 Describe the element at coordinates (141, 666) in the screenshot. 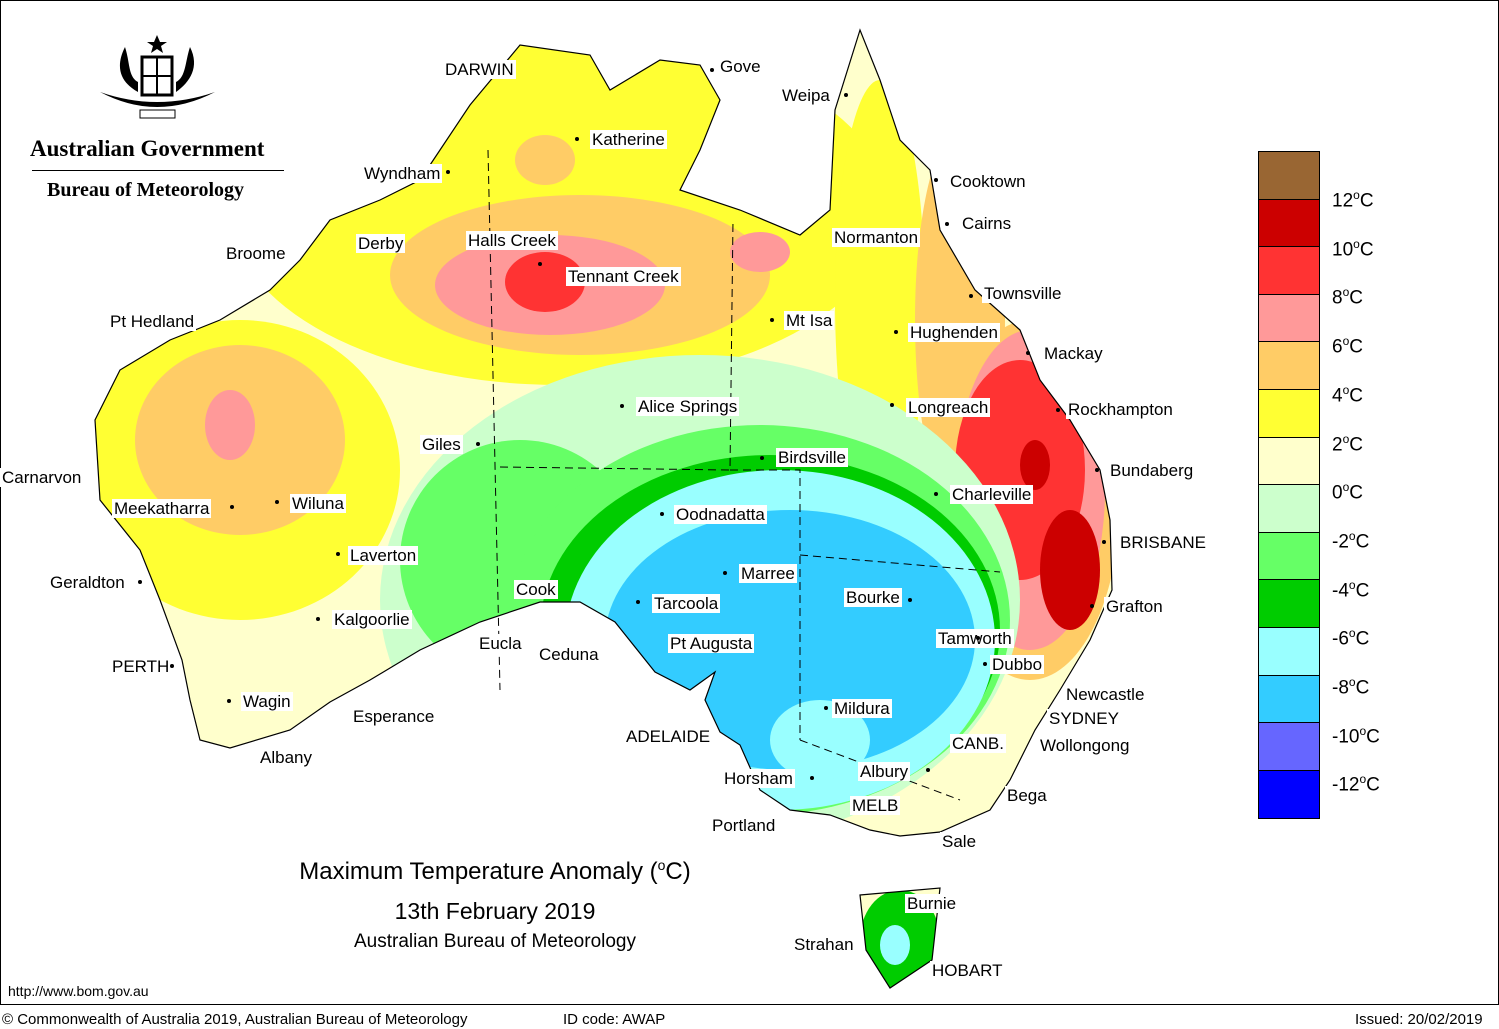

I see `city-label: PERTH` at that location.